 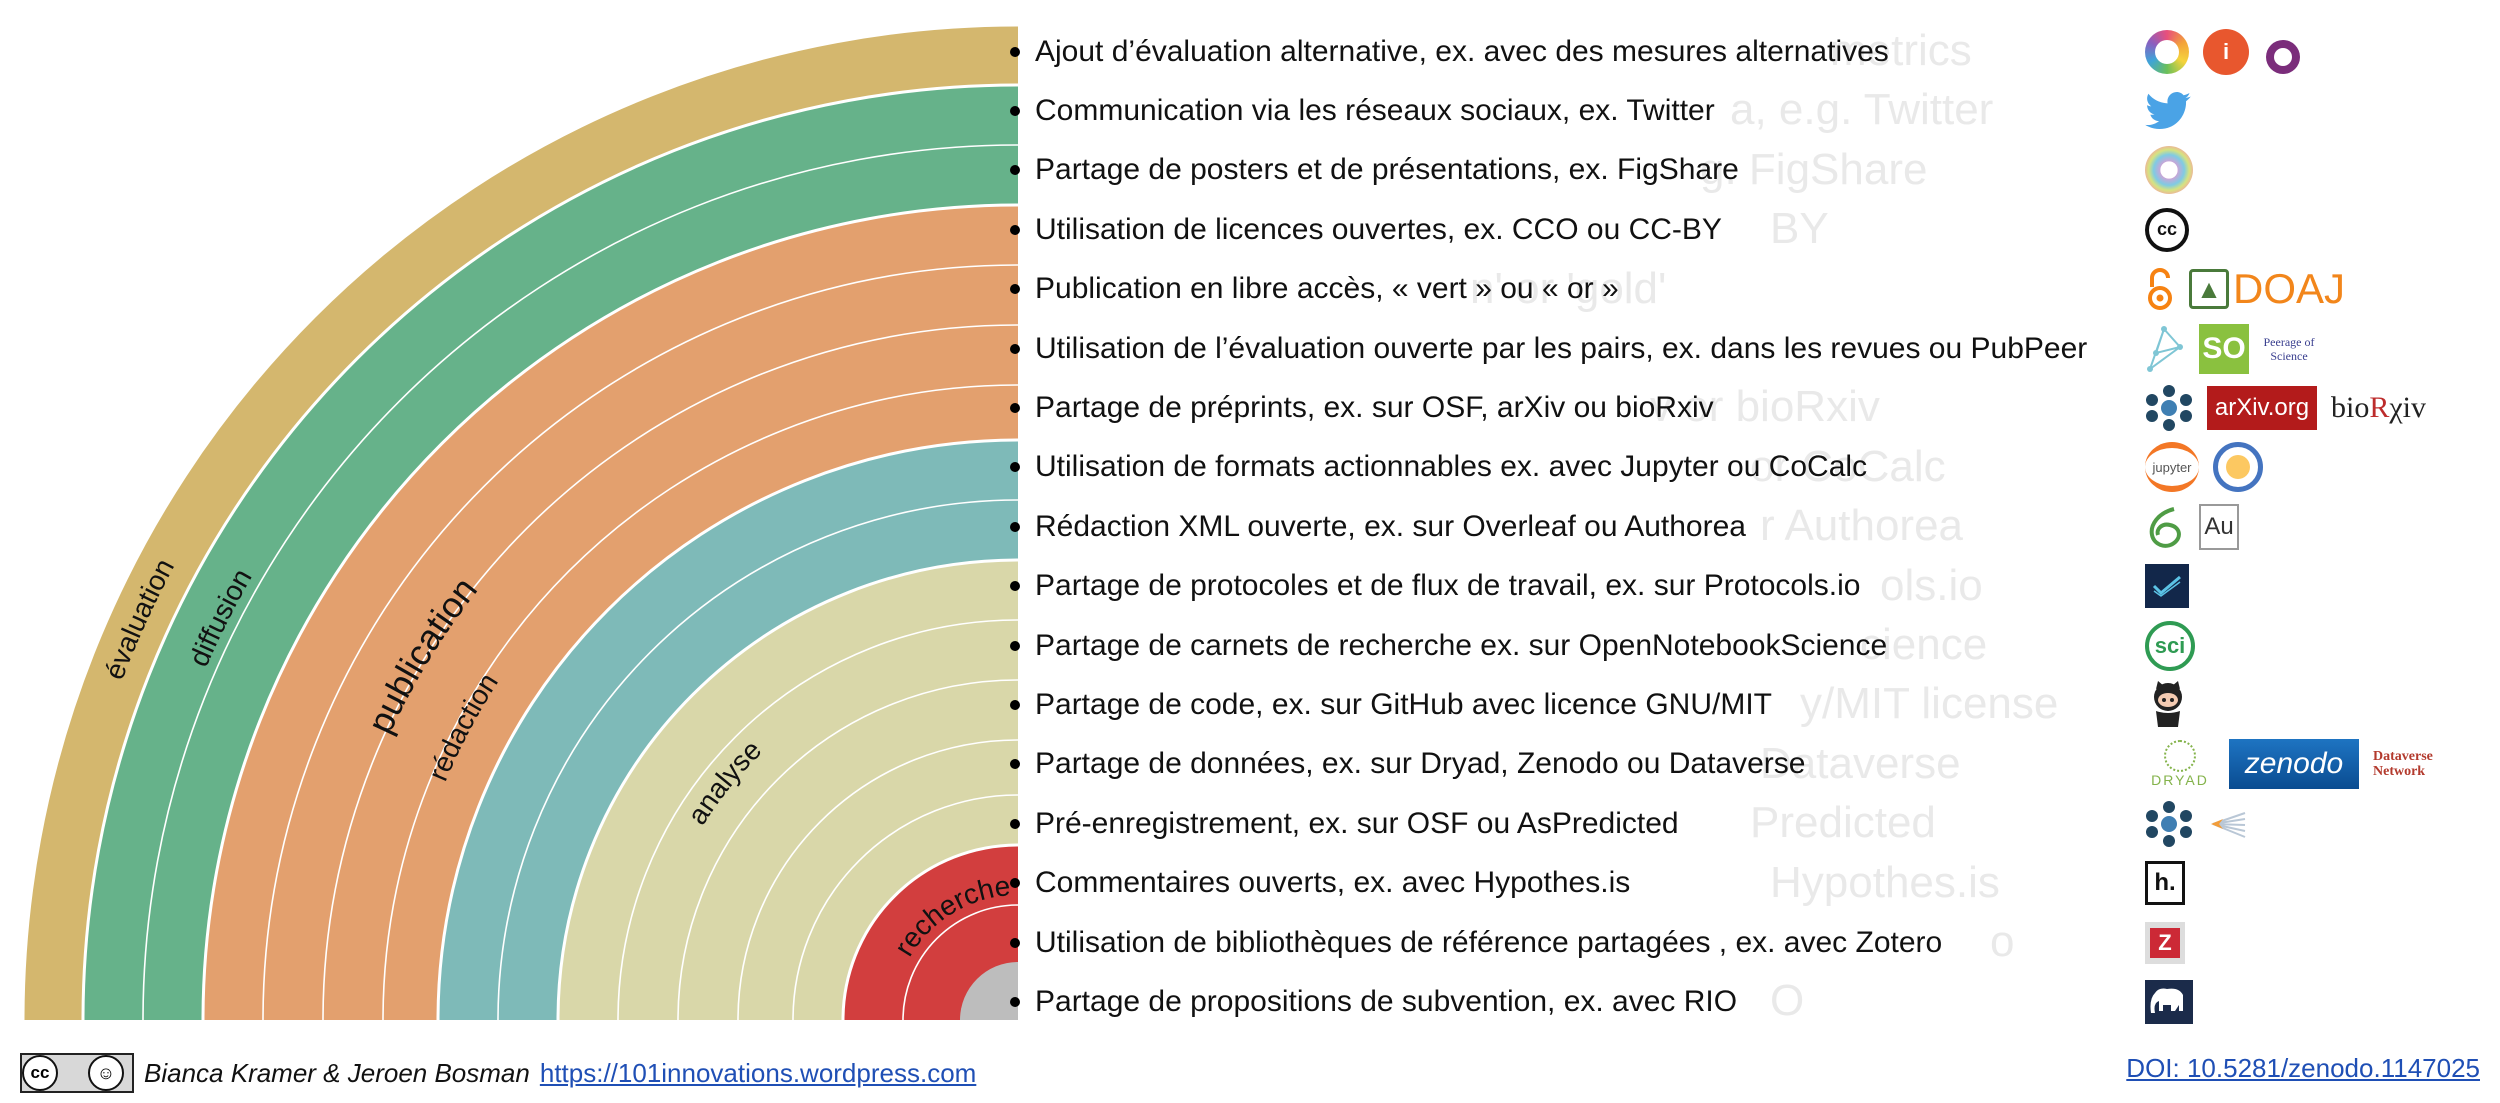 I want to click on arxiv-logo: arXiv.org, so click(x=2262, y=407).